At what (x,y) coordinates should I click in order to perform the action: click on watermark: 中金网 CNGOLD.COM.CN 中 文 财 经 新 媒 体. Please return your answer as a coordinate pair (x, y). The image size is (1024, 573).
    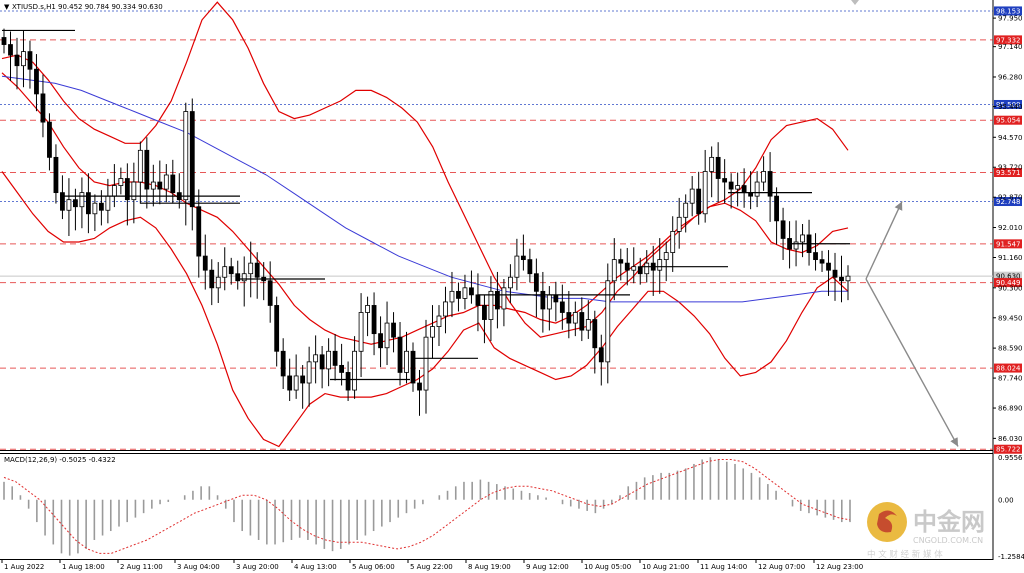
    Looking at the image, I should click on (940, 530).